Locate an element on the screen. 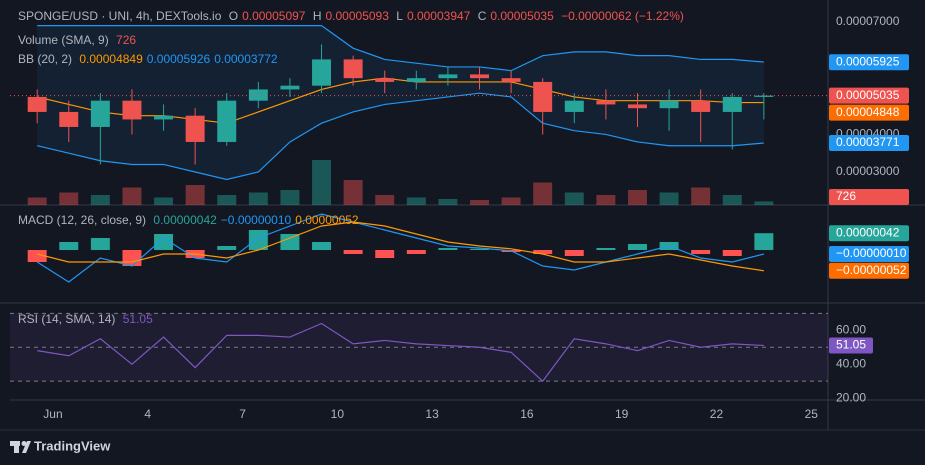  volume-label-bg is located at coordinates (869, 197).